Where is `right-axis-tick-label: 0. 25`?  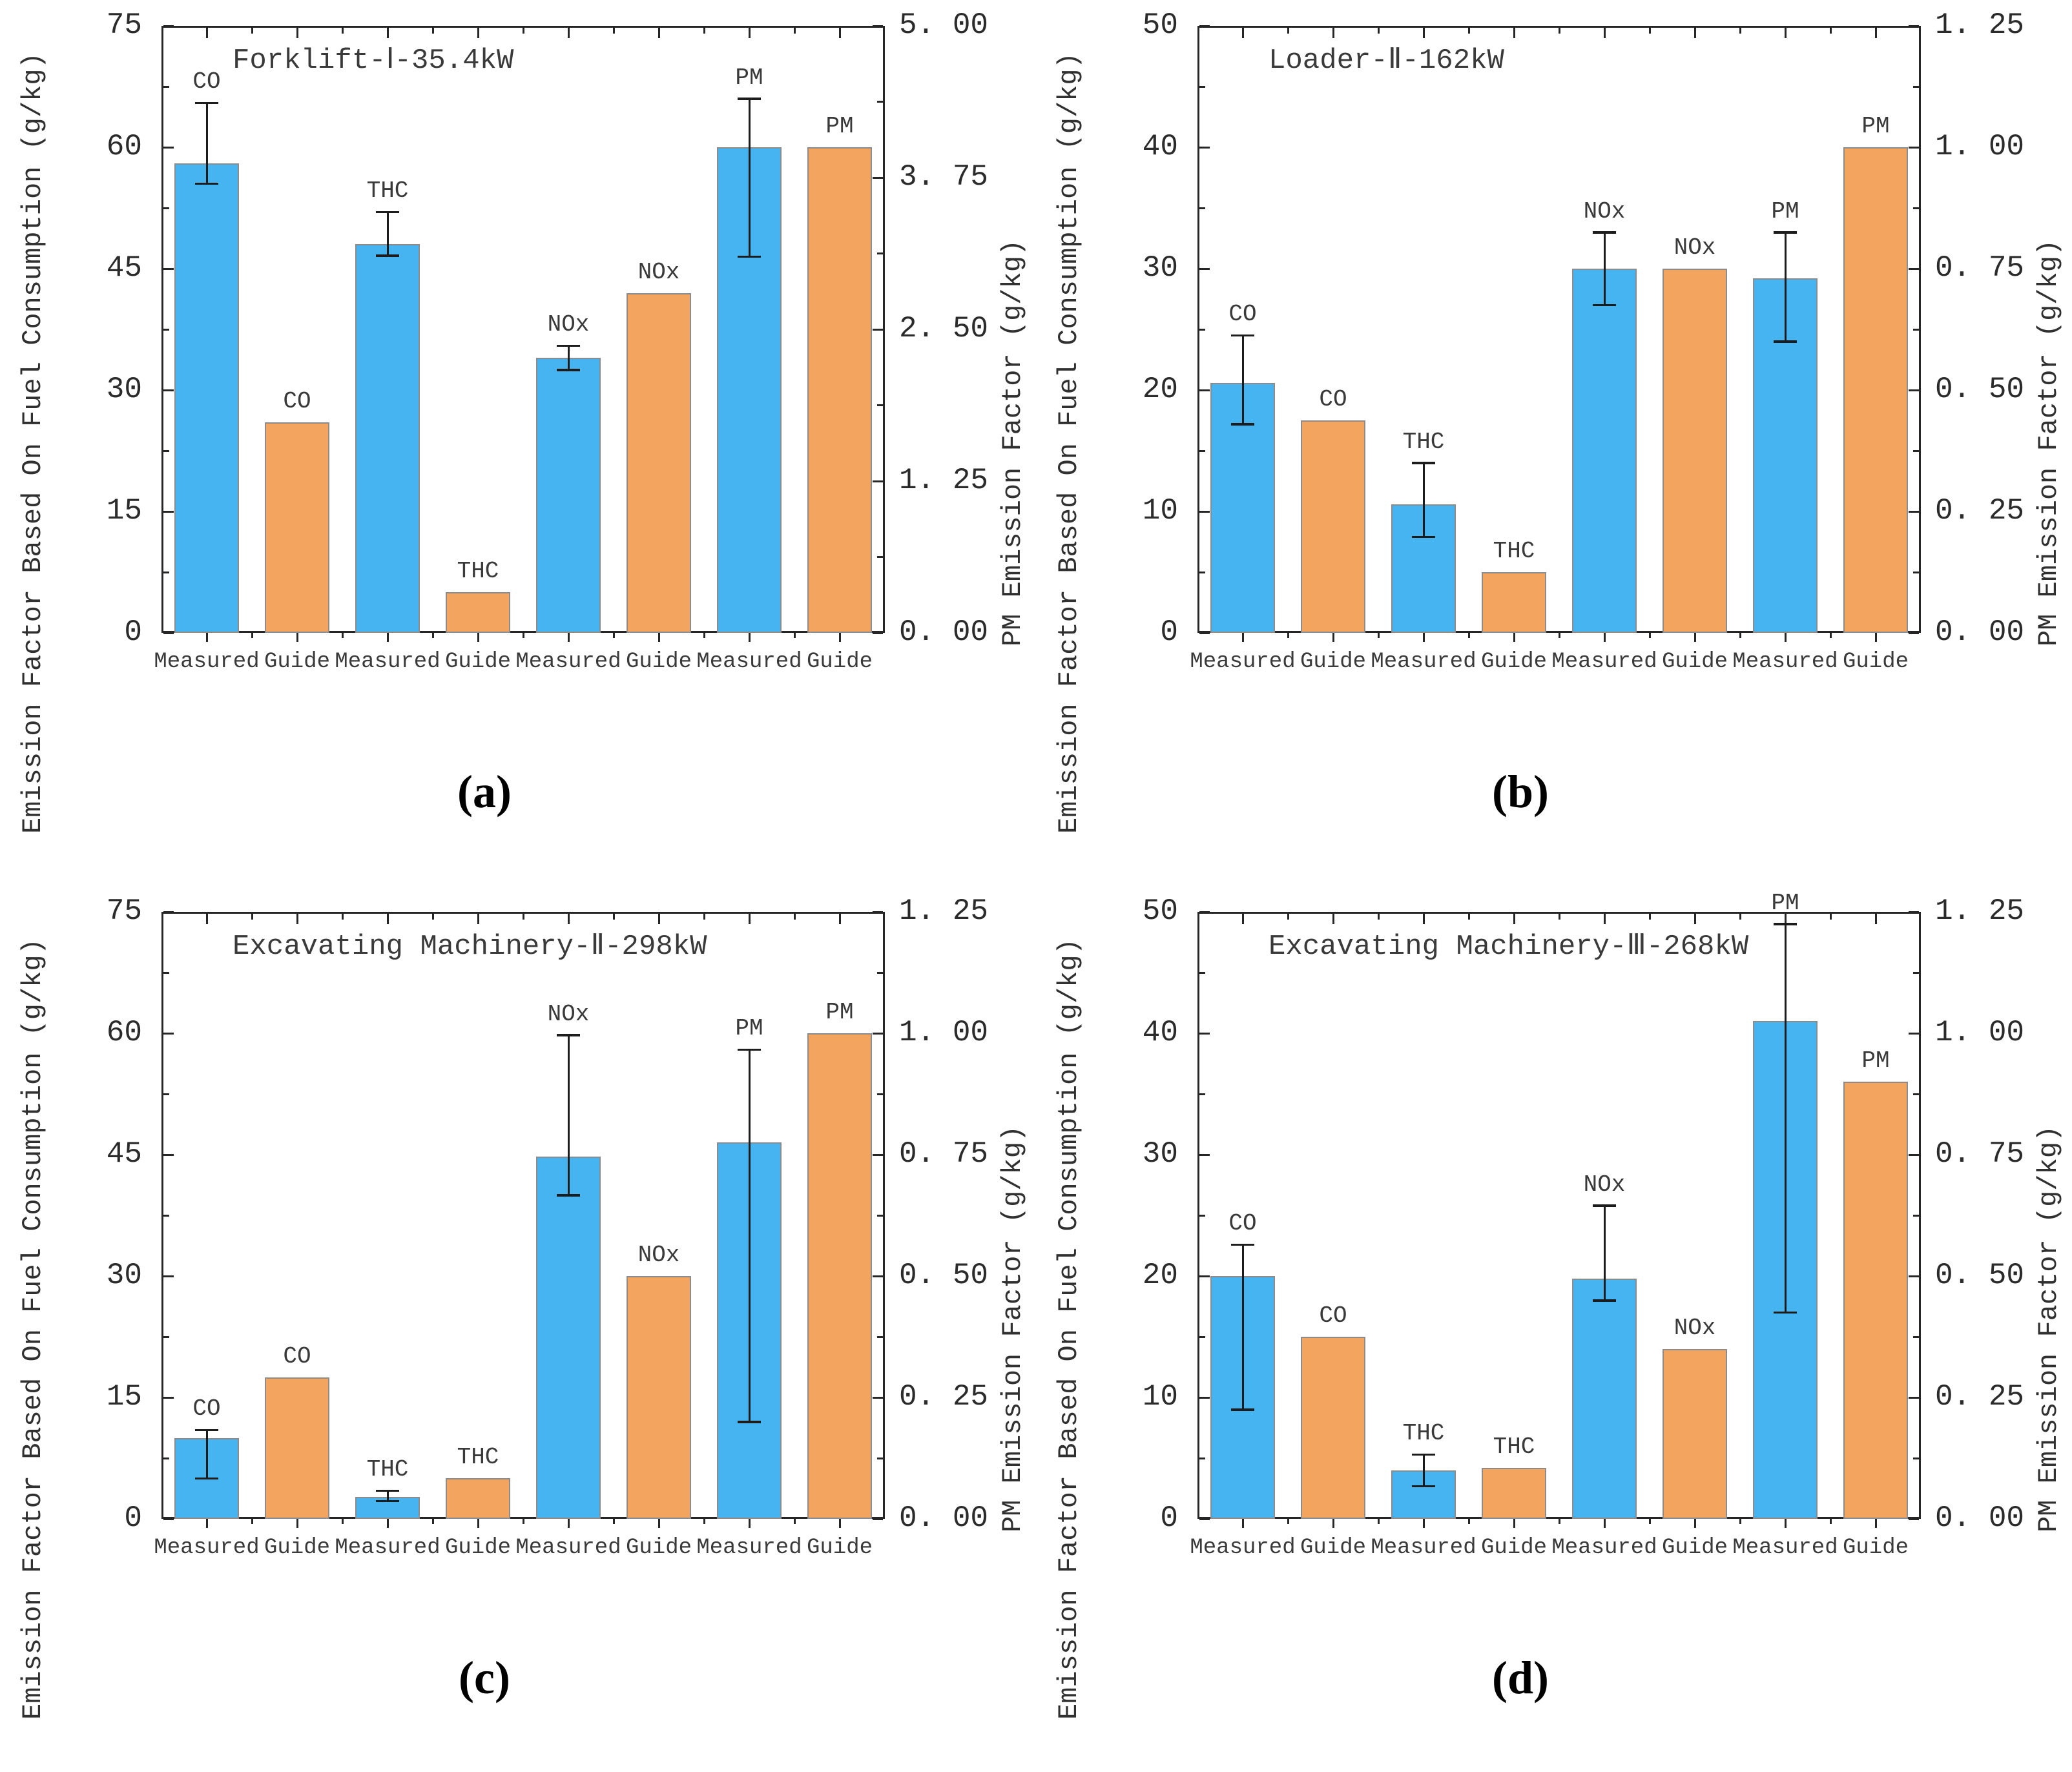 right-axis-tick-label: 0. 25 is located at coordinates (1980, 1397).